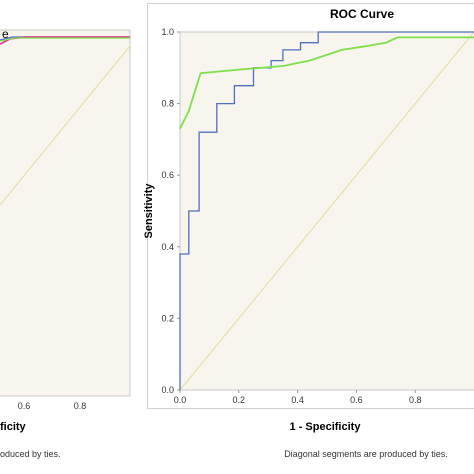 This screenshot has height=474, width=474. What do you see at coordinates (30, 454) in the screenshot?
I see `left-footnote-fragment: oduced by ties.` at bounding box center [30, 454].